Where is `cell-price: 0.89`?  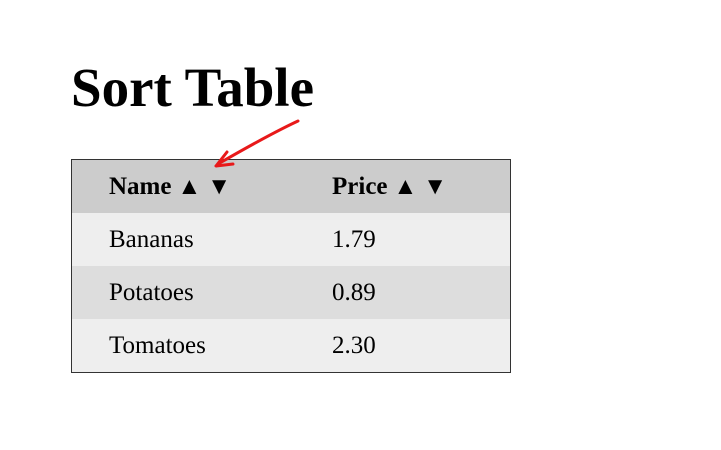 cell-price: 0.89 is located at coordinates (403, 292).